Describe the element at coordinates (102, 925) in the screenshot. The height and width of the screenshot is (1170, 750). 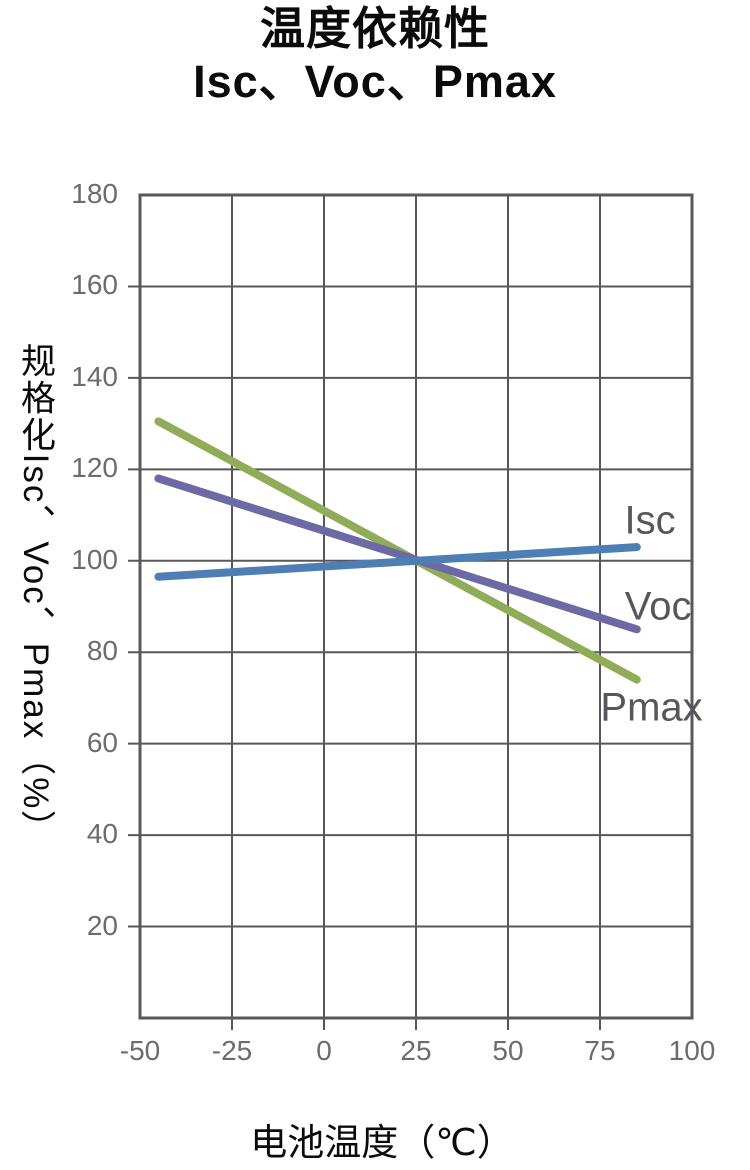
I see `y-tick-label: 20` at that location.